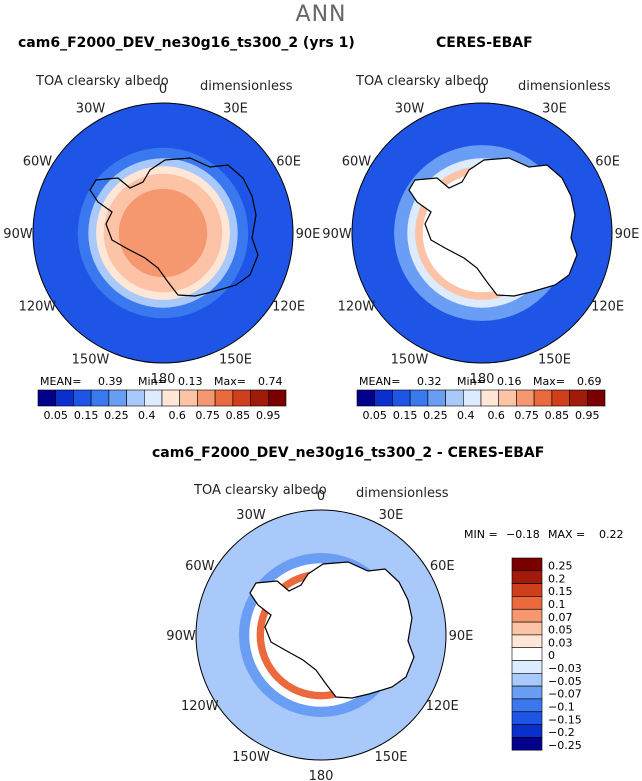 This screenshot has height=781, width=642. I want to click on min-value: 0.16, so click(509, 381).